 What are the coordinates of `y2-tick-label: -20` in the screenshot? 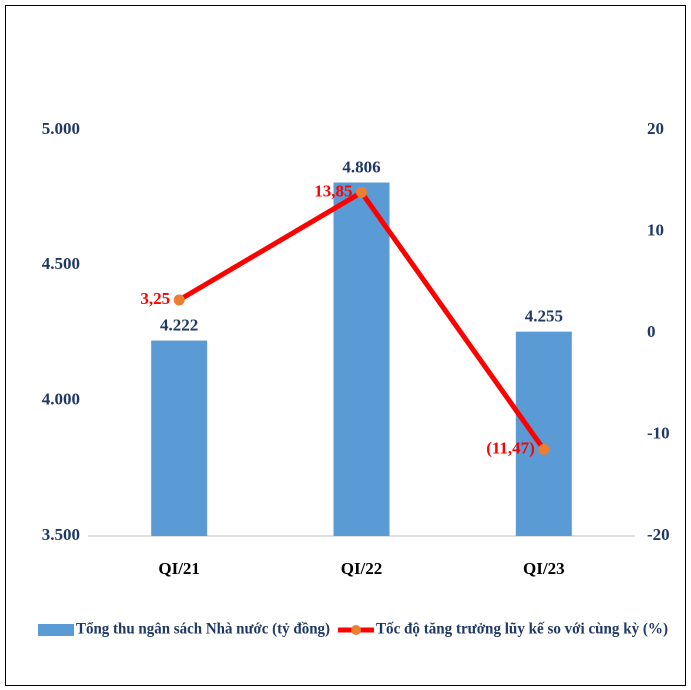 It's located at (658, 534).